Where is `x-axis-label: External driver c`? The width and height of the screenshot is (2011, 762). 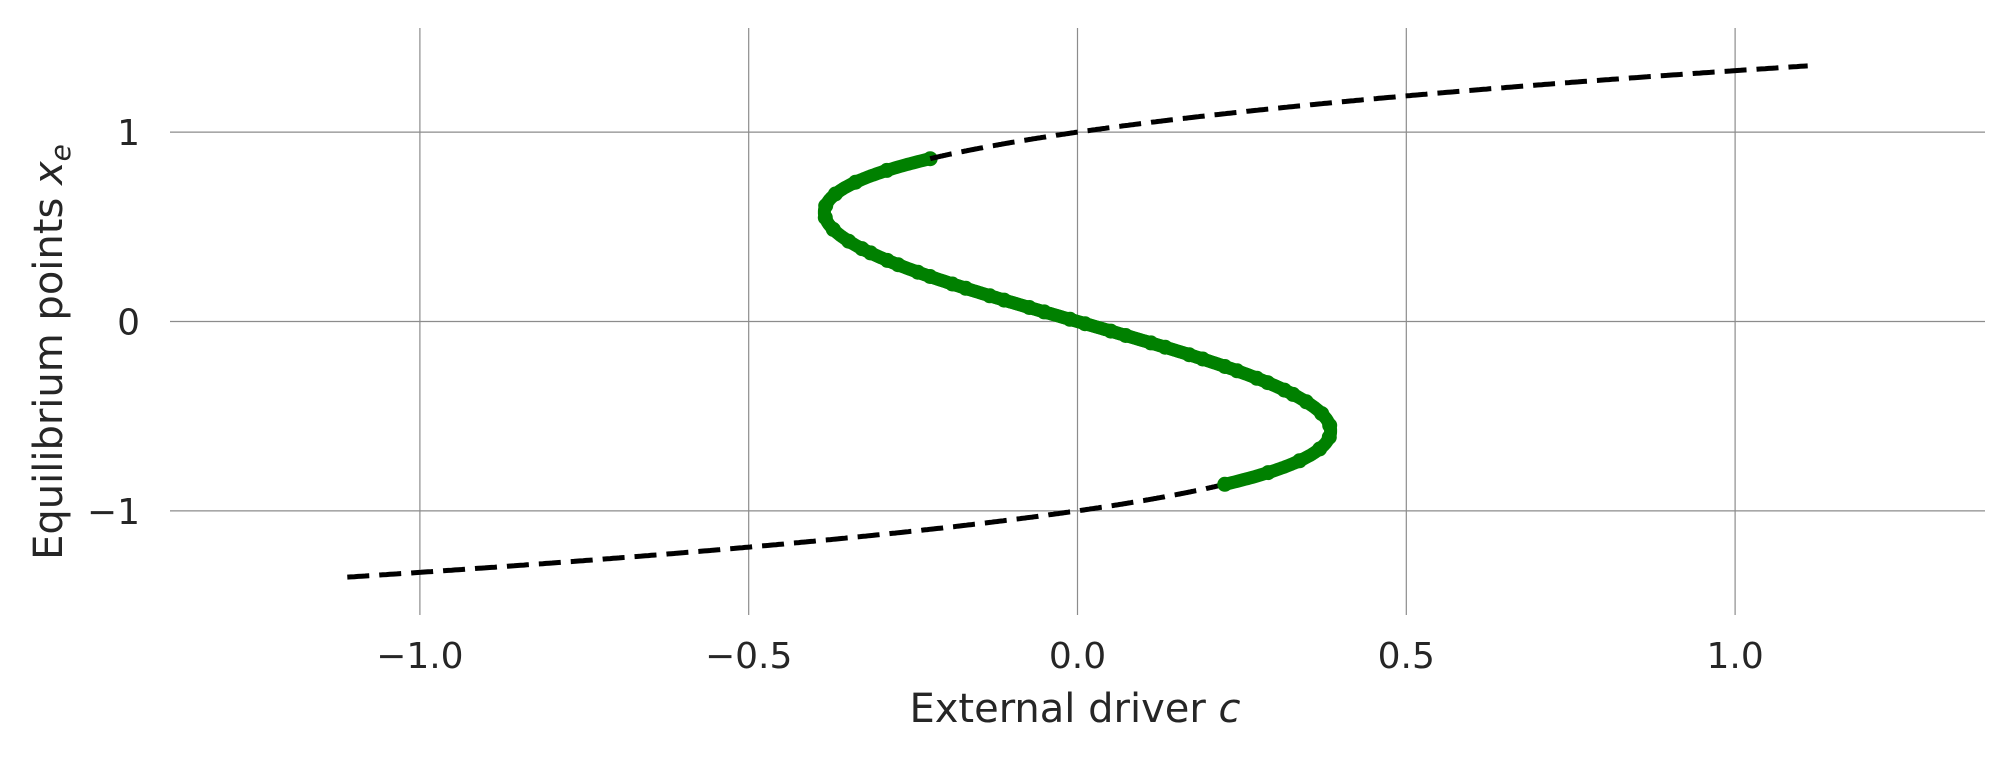 x-axis-label: External driver c is located at coordinates (1074, 709).